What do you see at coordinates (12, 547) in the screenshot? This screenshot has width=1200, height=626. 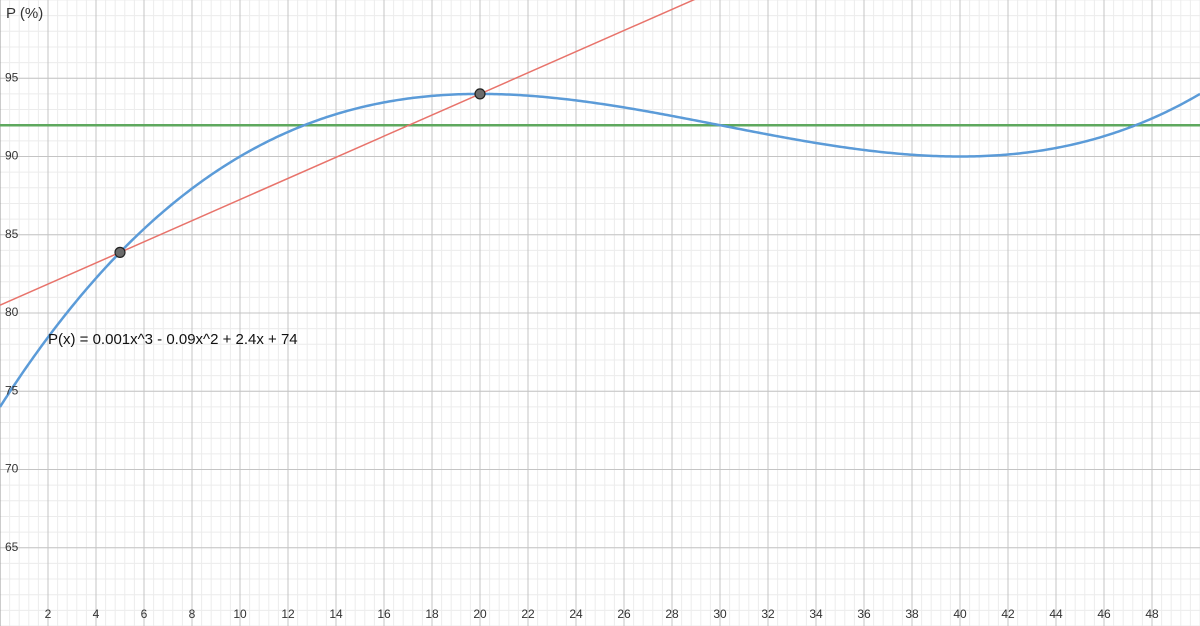 I see `y-tick-label: 65` at bounding box center [12, 547].